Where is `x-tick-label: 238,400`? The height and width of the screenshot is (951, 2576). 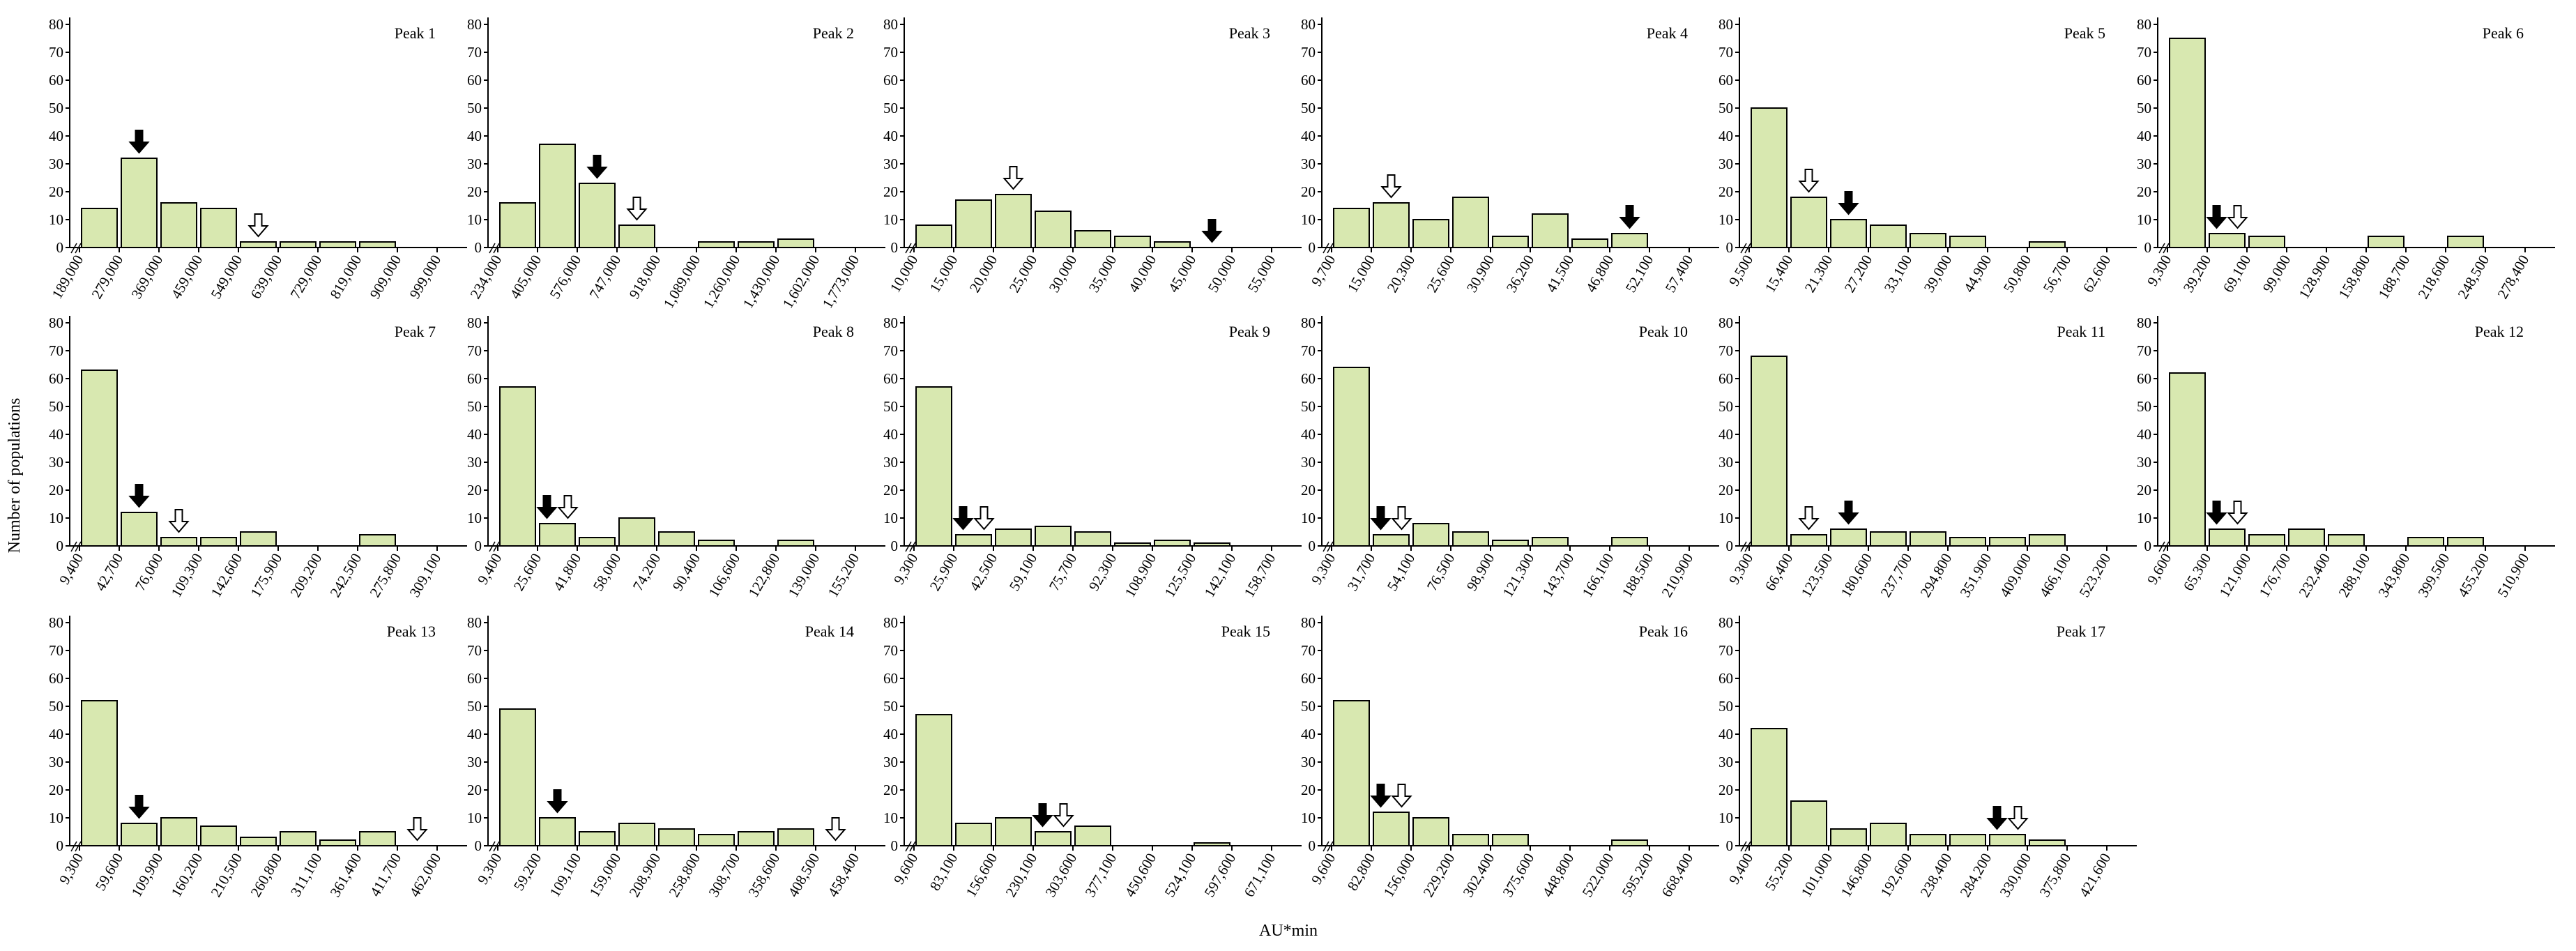
x-tick-label: 238,400 is located at coordinates (1935, 875).